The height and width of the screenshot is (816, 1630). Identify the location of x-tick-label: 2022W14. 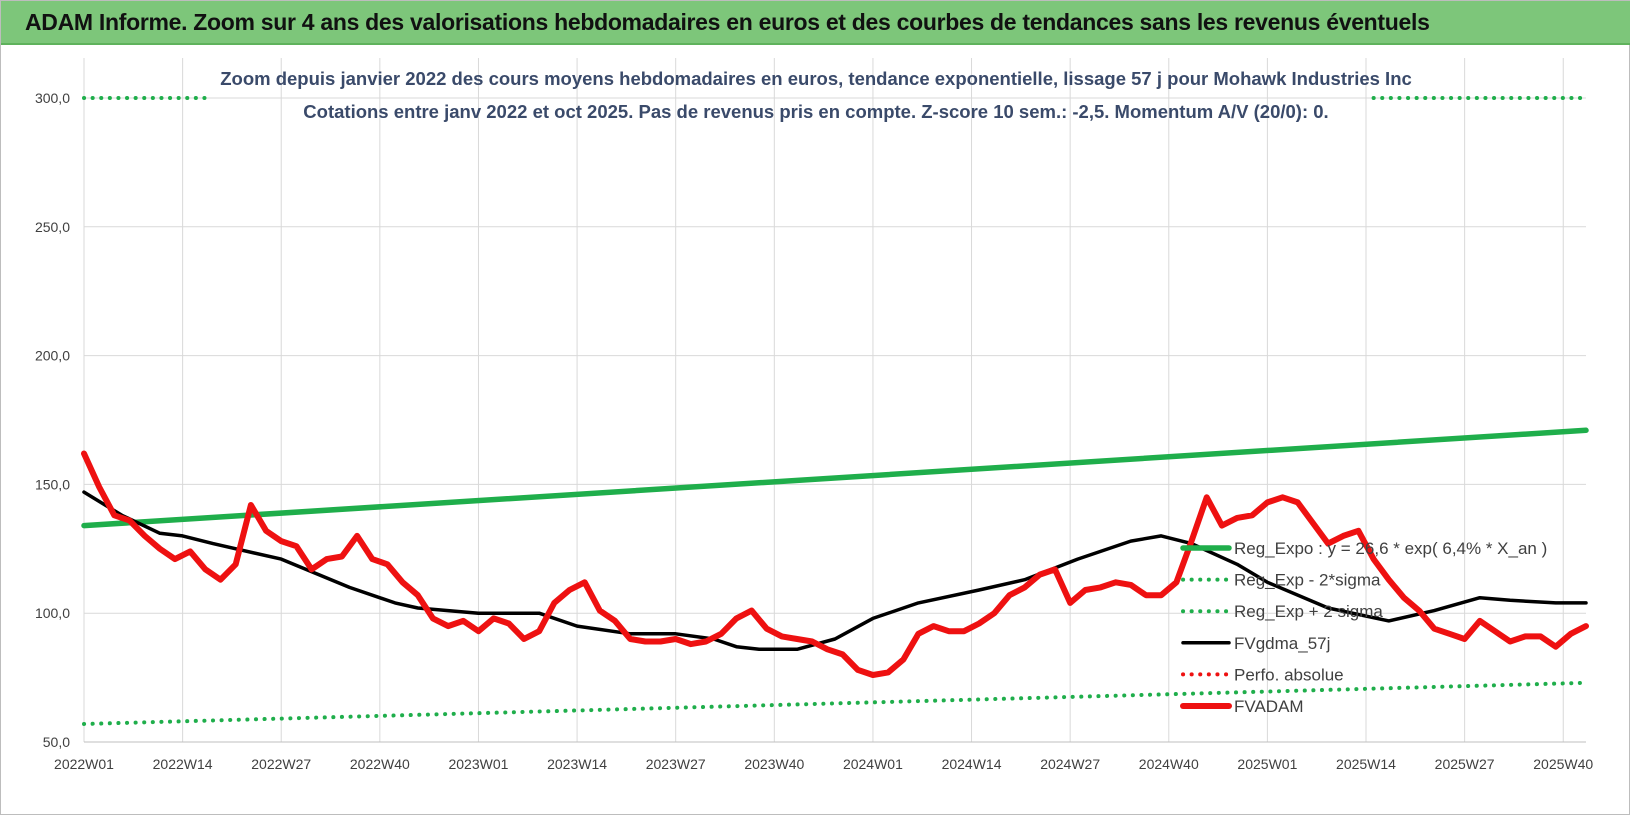
(183, 764).